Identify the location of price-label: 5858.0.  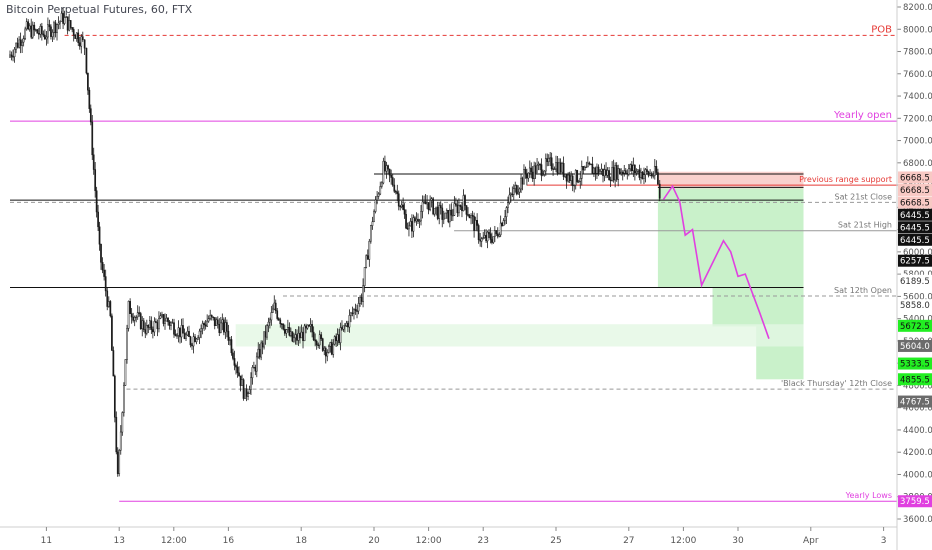
(915, 306).